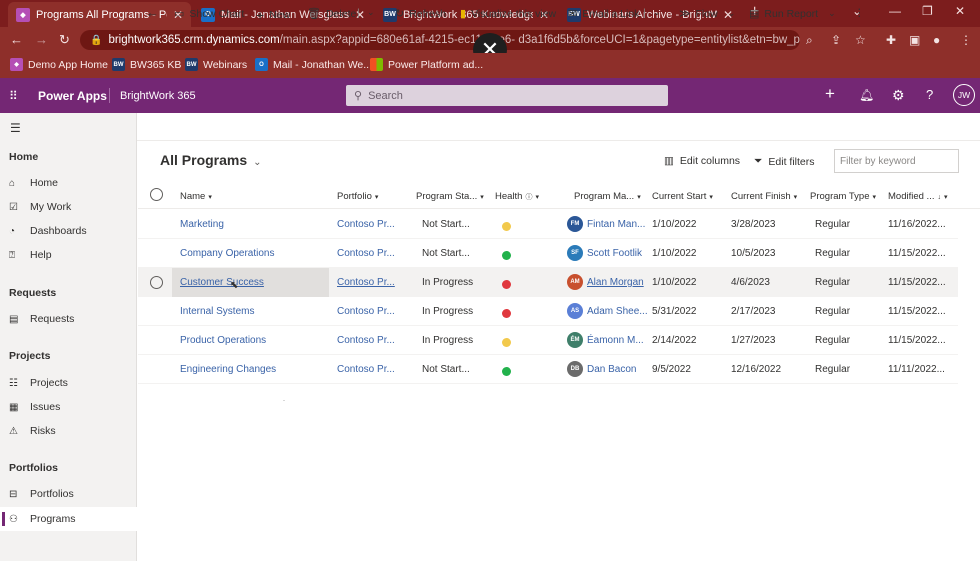 The image size is (980, 561). Describe the element at coordinates (64, 39) in the screenshot. I see `reload-icon: ↻` at that location.